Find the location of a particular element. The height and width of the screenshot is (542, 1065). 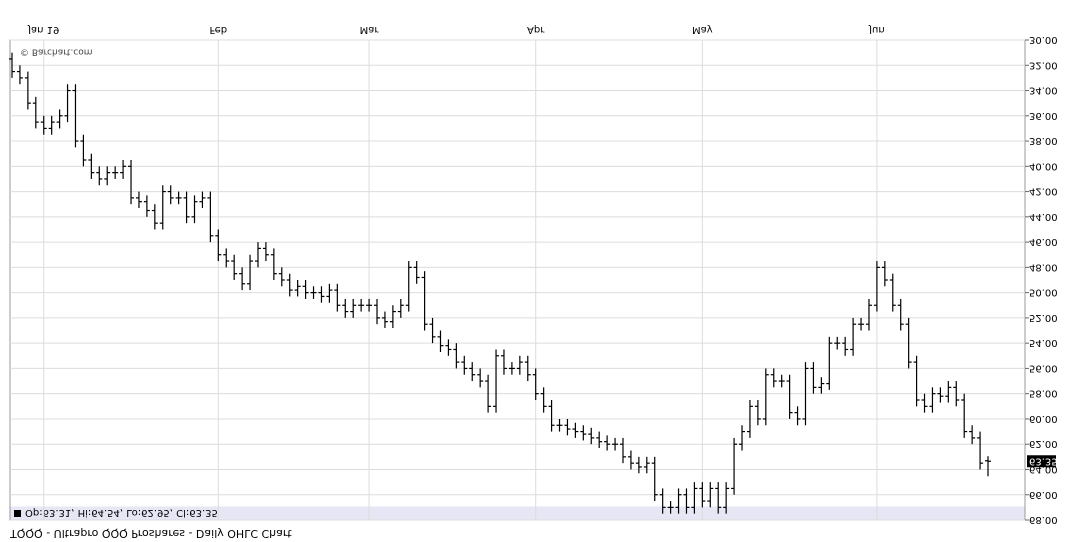

legend-band is located at coordinates (517, 513).